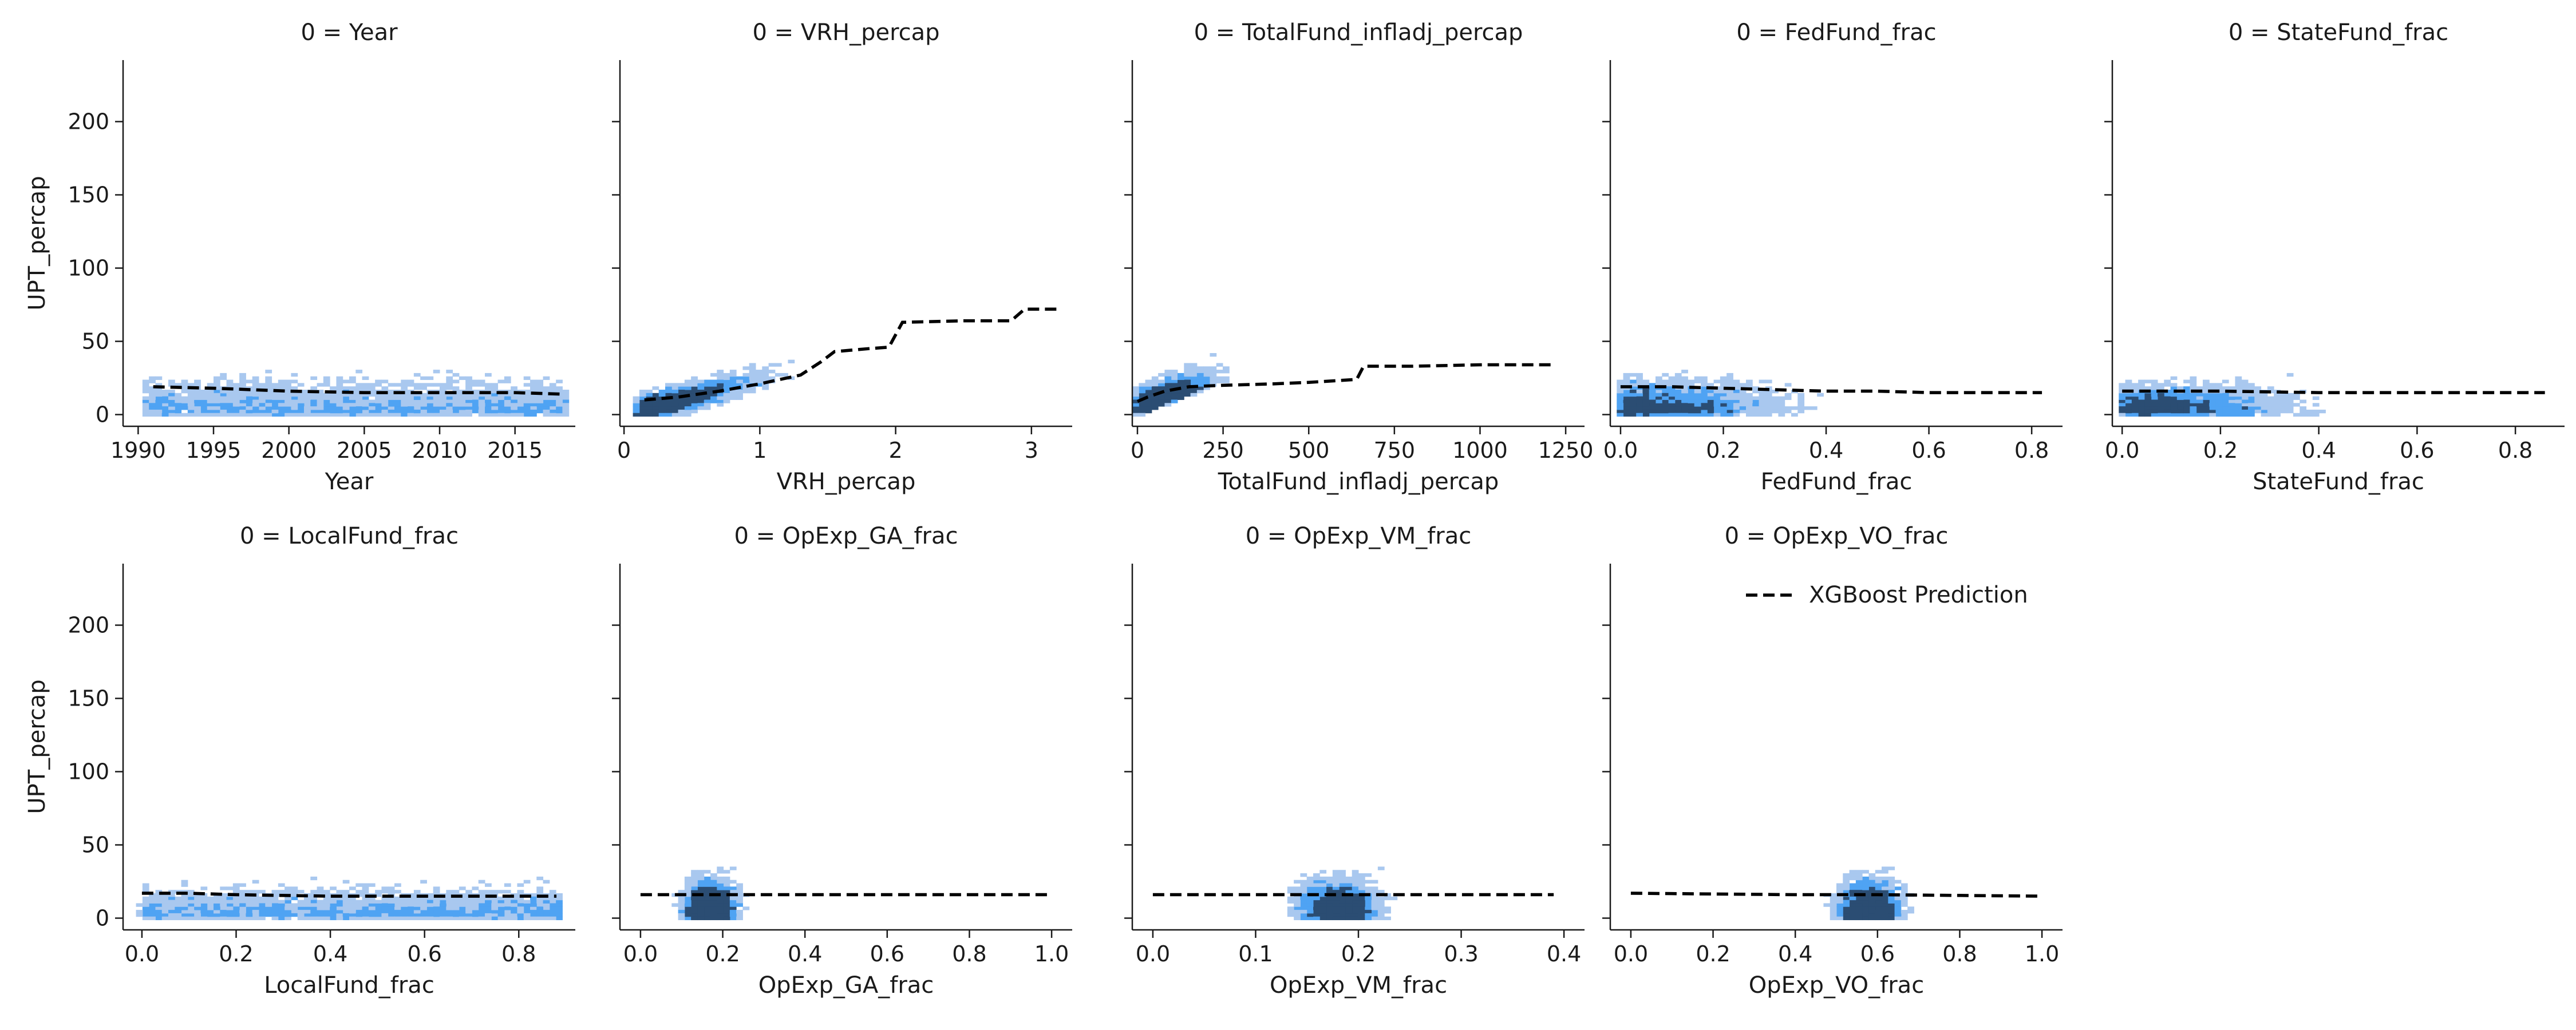 The width and height of the screenshot is (2576, 1030). I want to click on x-tick-label: 1250, so click(1566, 450).